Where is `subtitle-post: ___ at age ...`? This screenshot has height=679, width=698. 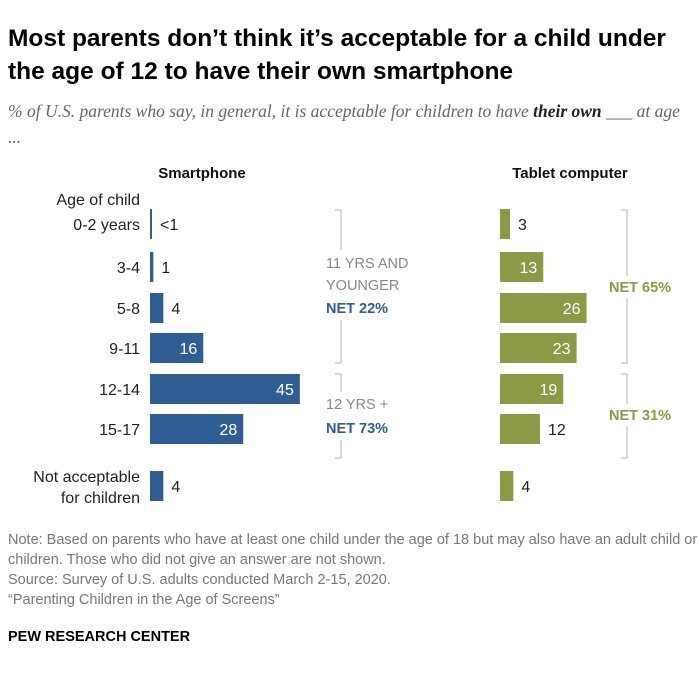 subtitle-post: ___ at age ... is located at coordinates (344, 124).